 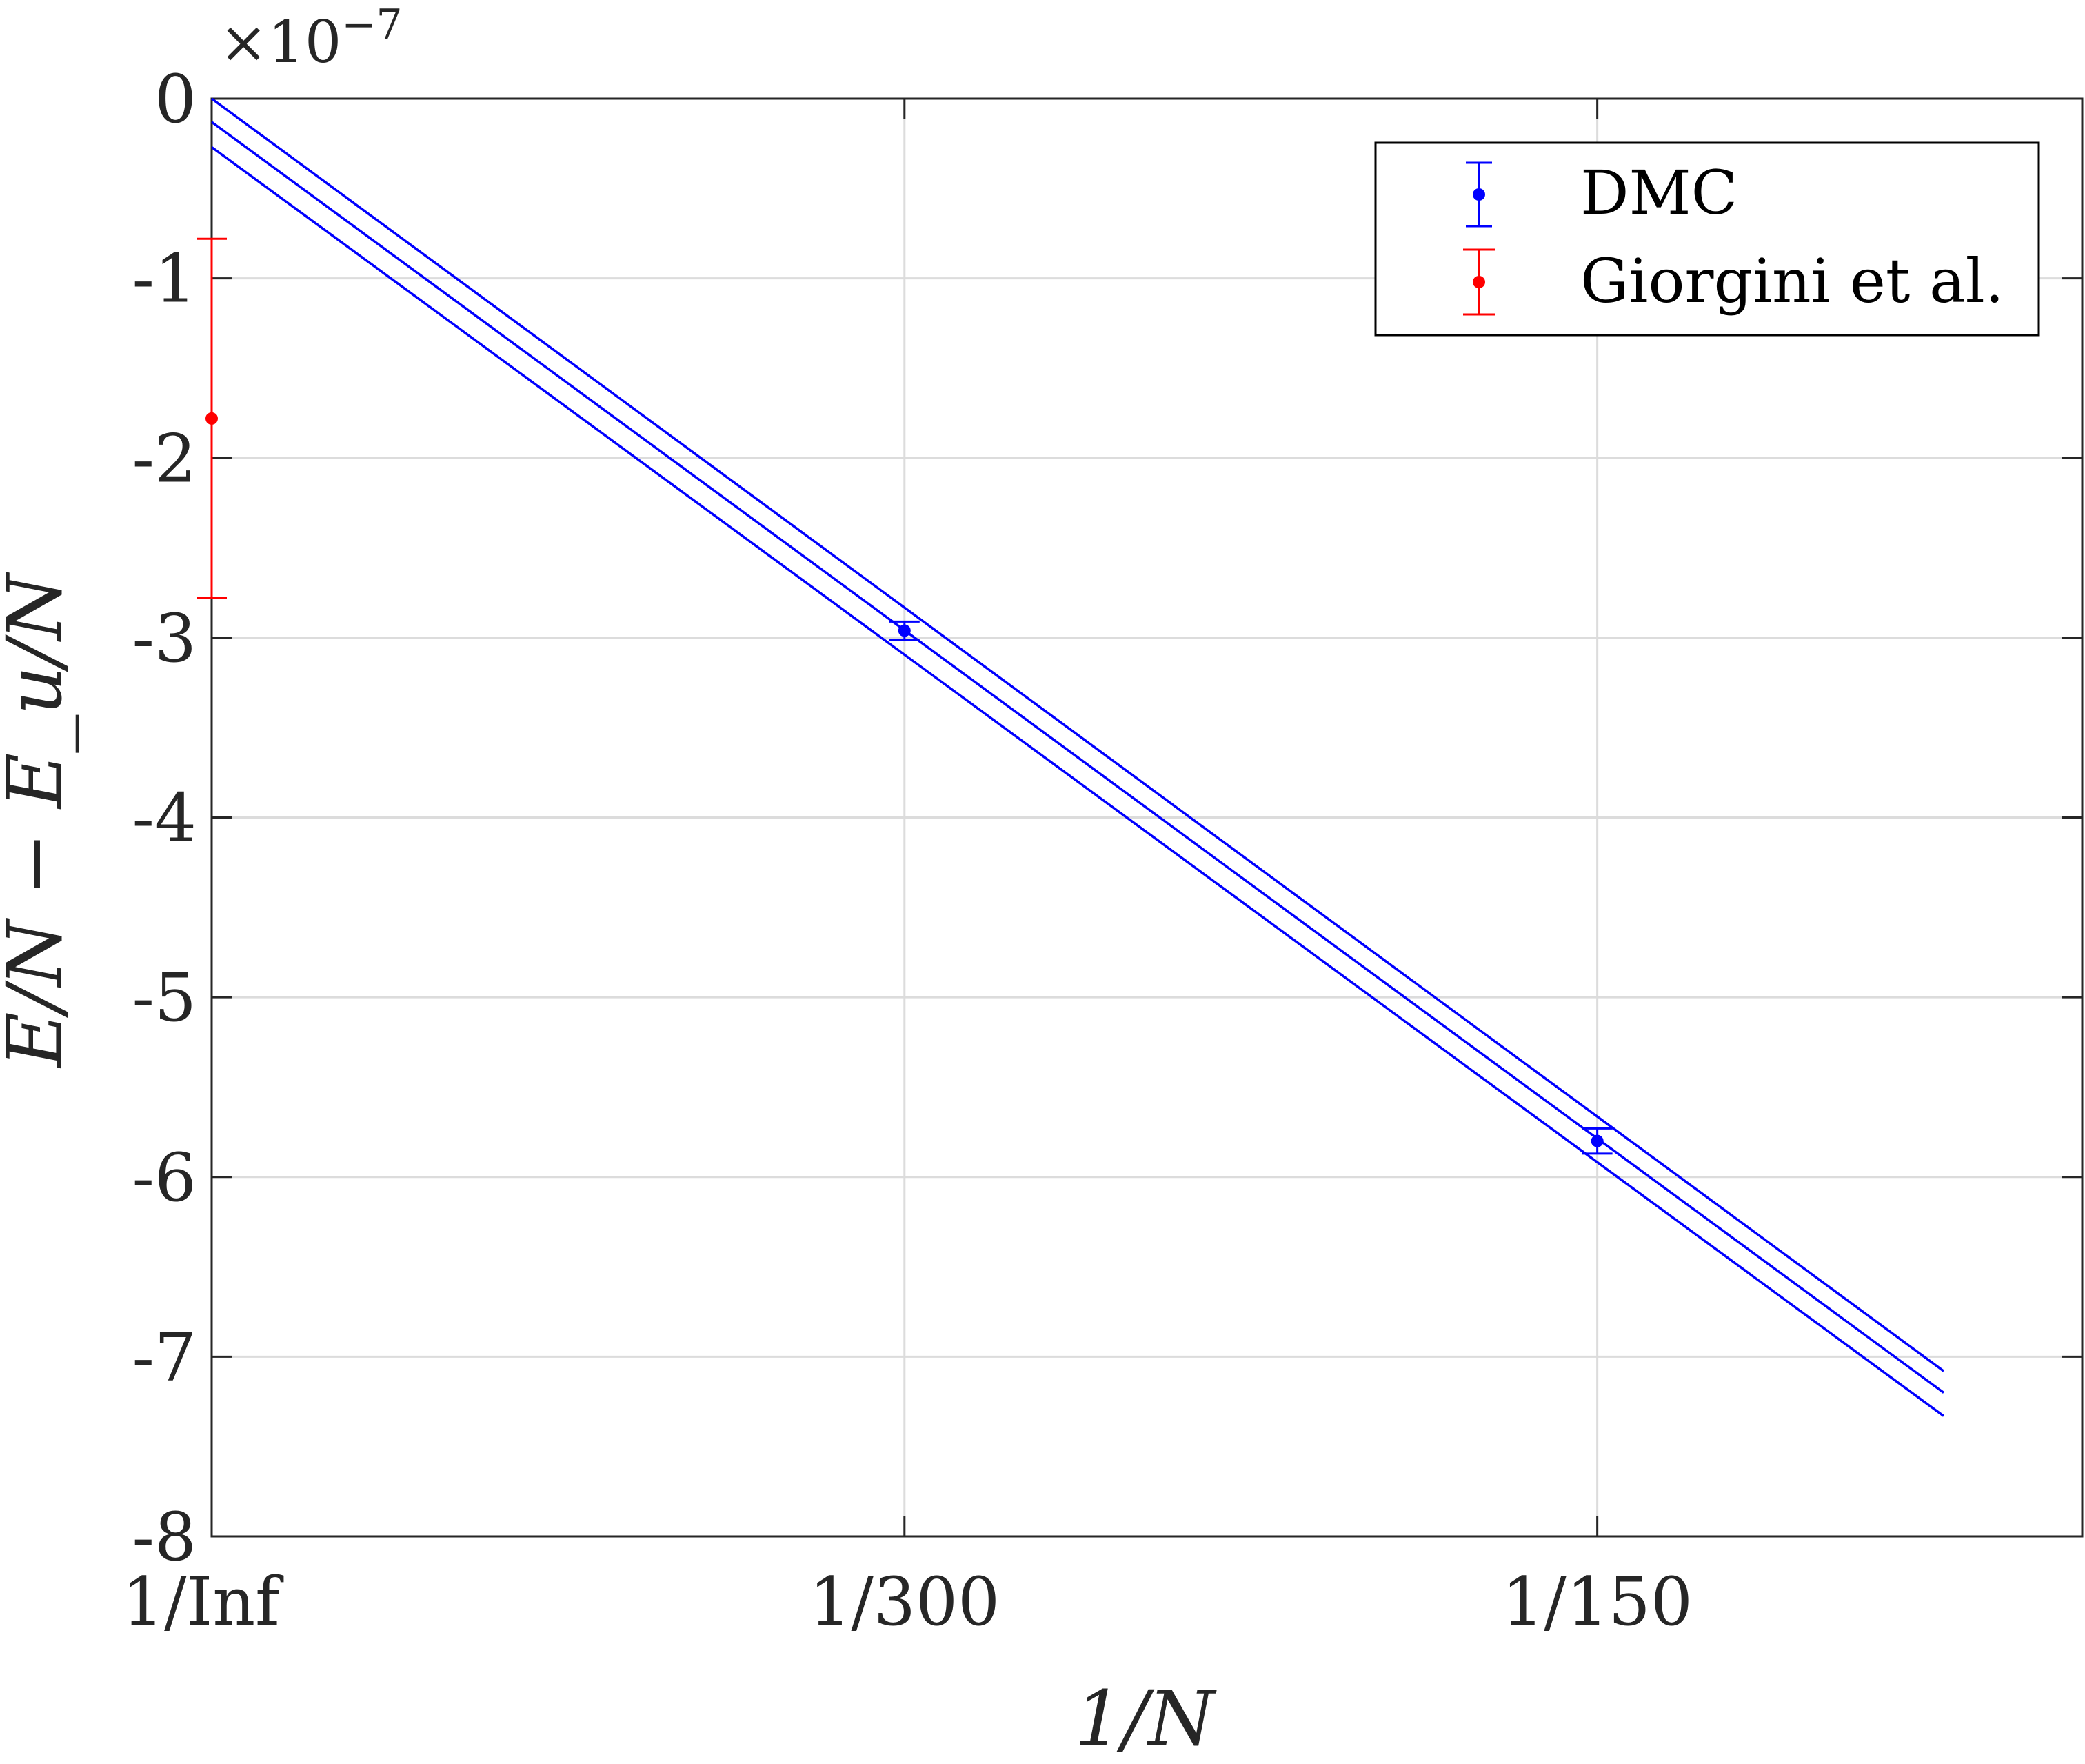 I want to click on legend: DMC Giorgini et al., so click(x=1707, y=239).